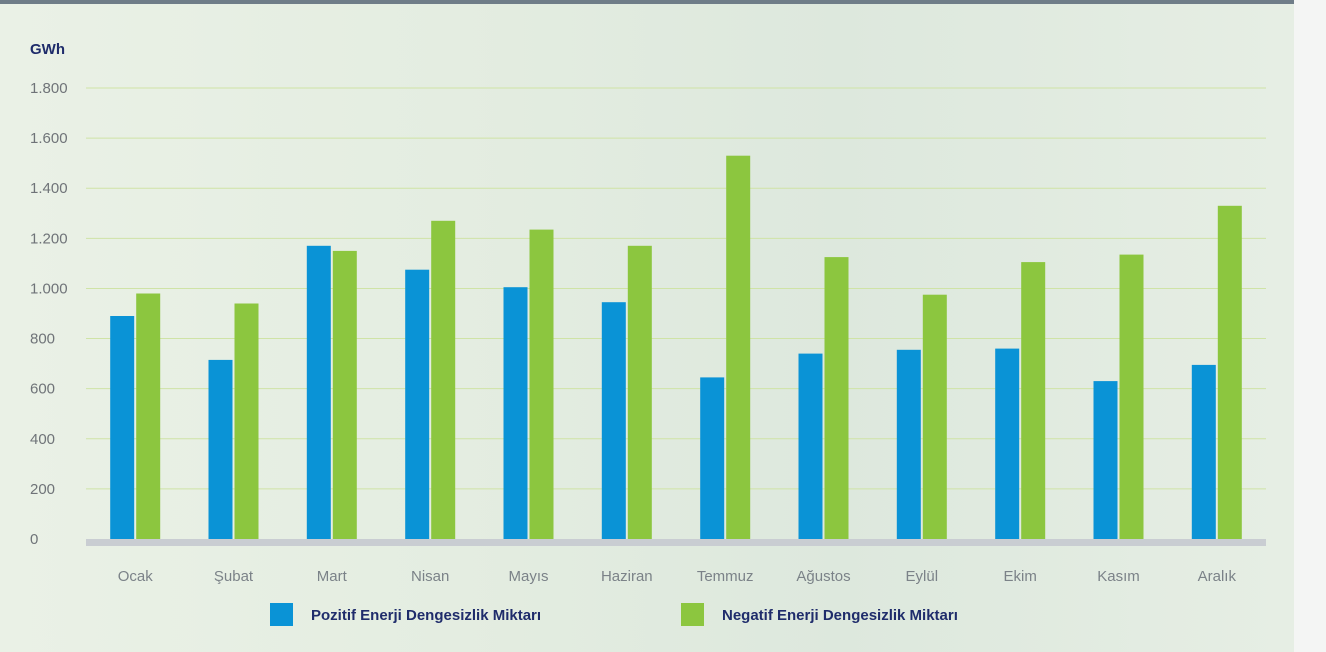 This screenshot has width=1326, height=652. Describe the element at coordinates (49, 314) in the screenshot. I see `y-axis-ticks: 0 200 400 600 800 1.000 1.200 1.400 1.600 1.800` at that location.